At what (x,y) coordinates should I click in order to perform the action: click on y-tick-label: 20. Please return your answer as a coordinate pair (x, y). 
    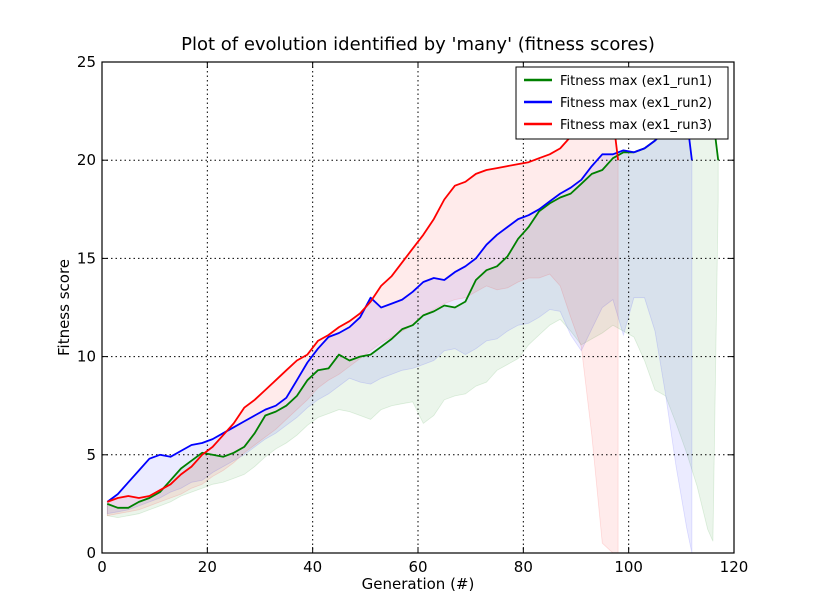
    Looking at the image, I should click on (86, 160).